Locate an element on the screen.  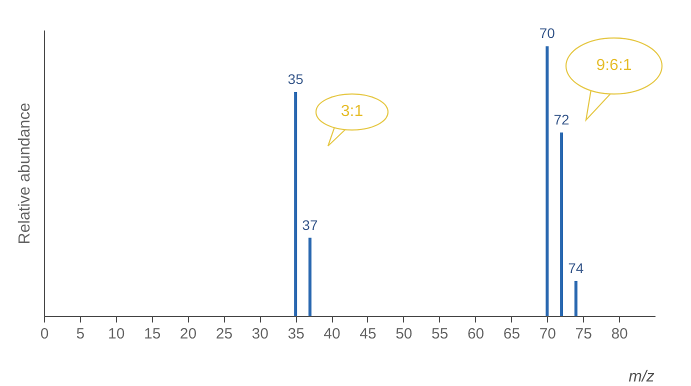
annotation: 70 is located at coordinates (547, 33).